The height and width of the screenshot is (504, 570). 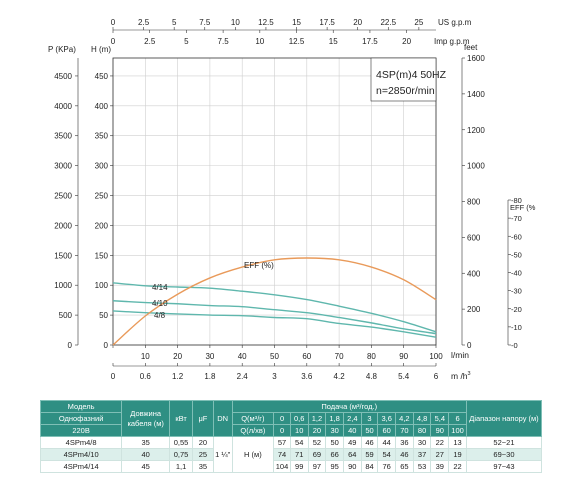 What do you see at coordinates (440, 454) in the screenshot?
I see `cell-head: 27` at bounding box center [440, 454].